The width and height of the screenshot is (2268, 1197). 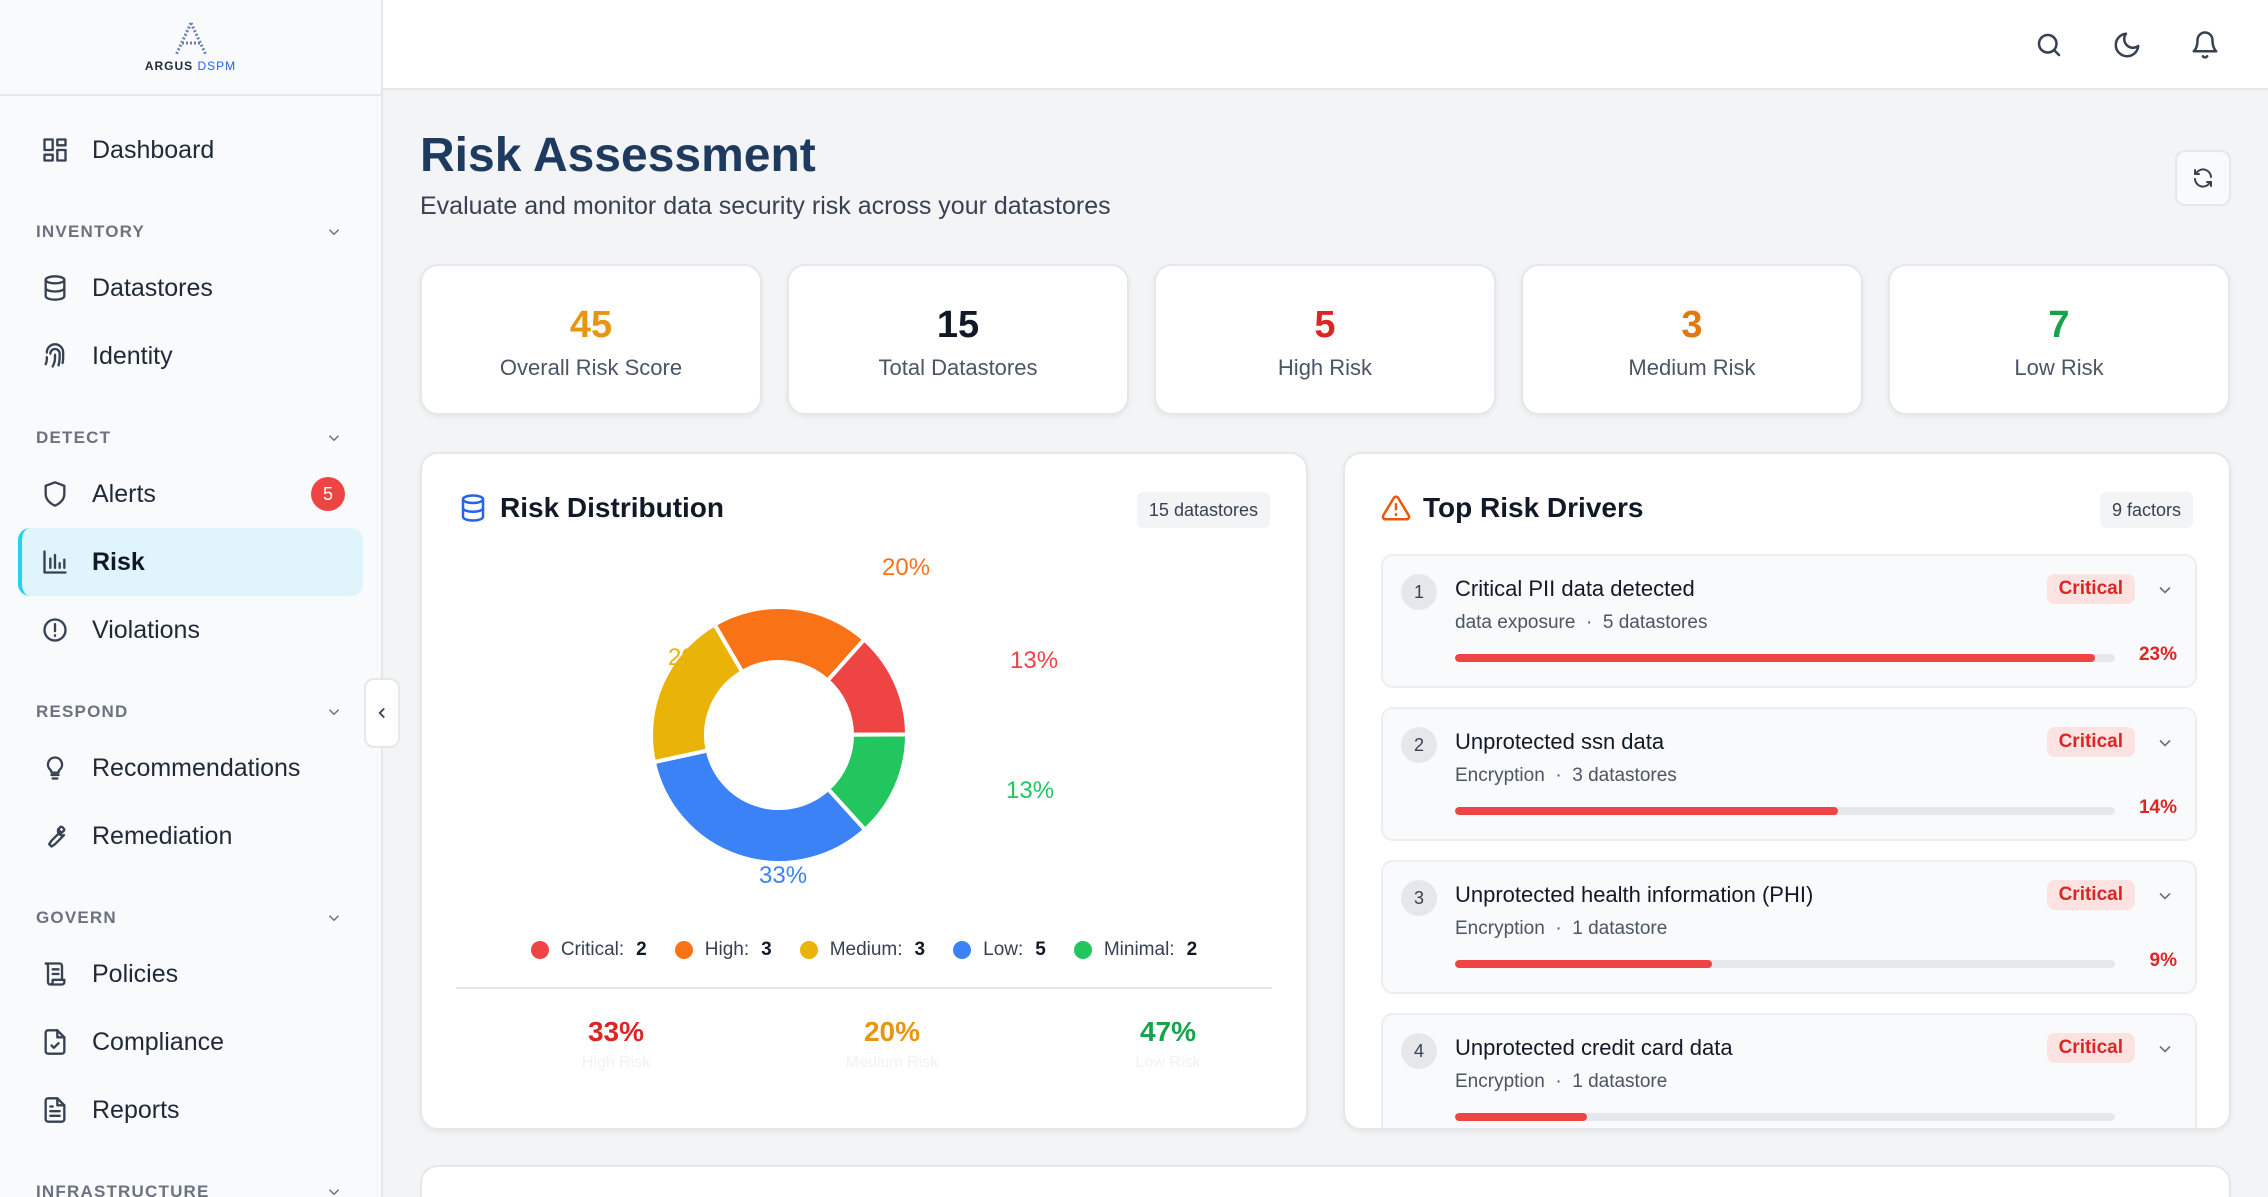 I want to click on stat-label: High Risk, so click(x=1325, y=367).